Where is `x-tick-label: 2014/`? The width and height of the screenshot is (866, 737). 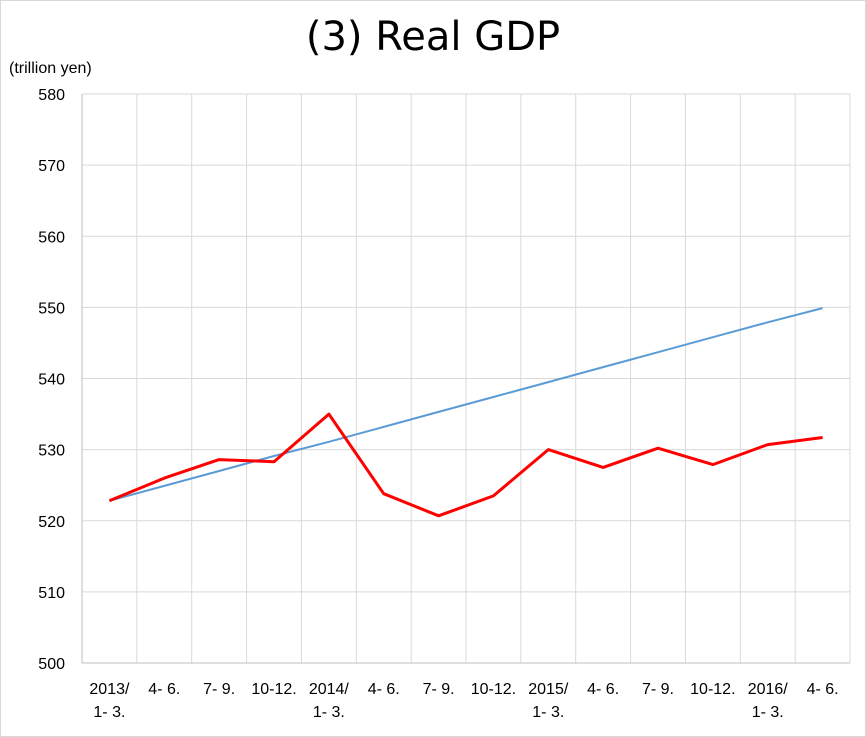
x-tick-label: 2014/ is located at coordinates (329, 689).